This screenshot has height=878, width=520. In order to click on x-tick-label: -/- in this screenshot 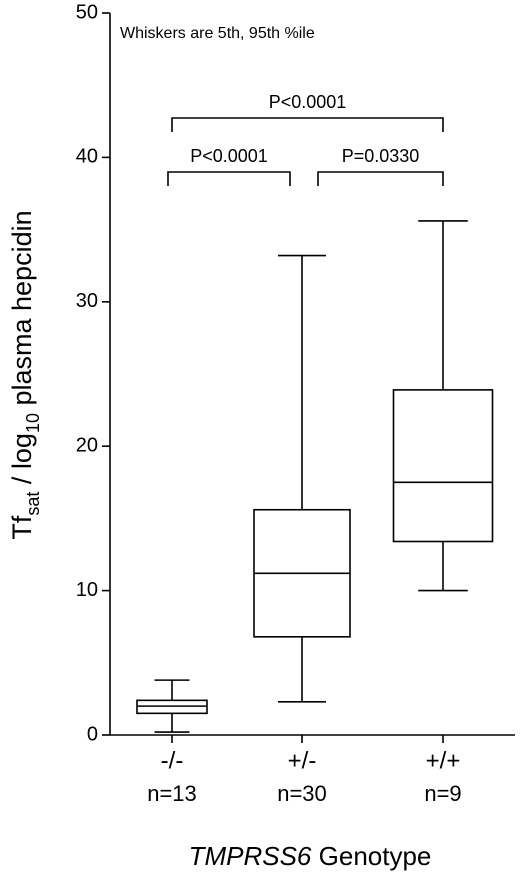, I will do `click(172, 760)`.